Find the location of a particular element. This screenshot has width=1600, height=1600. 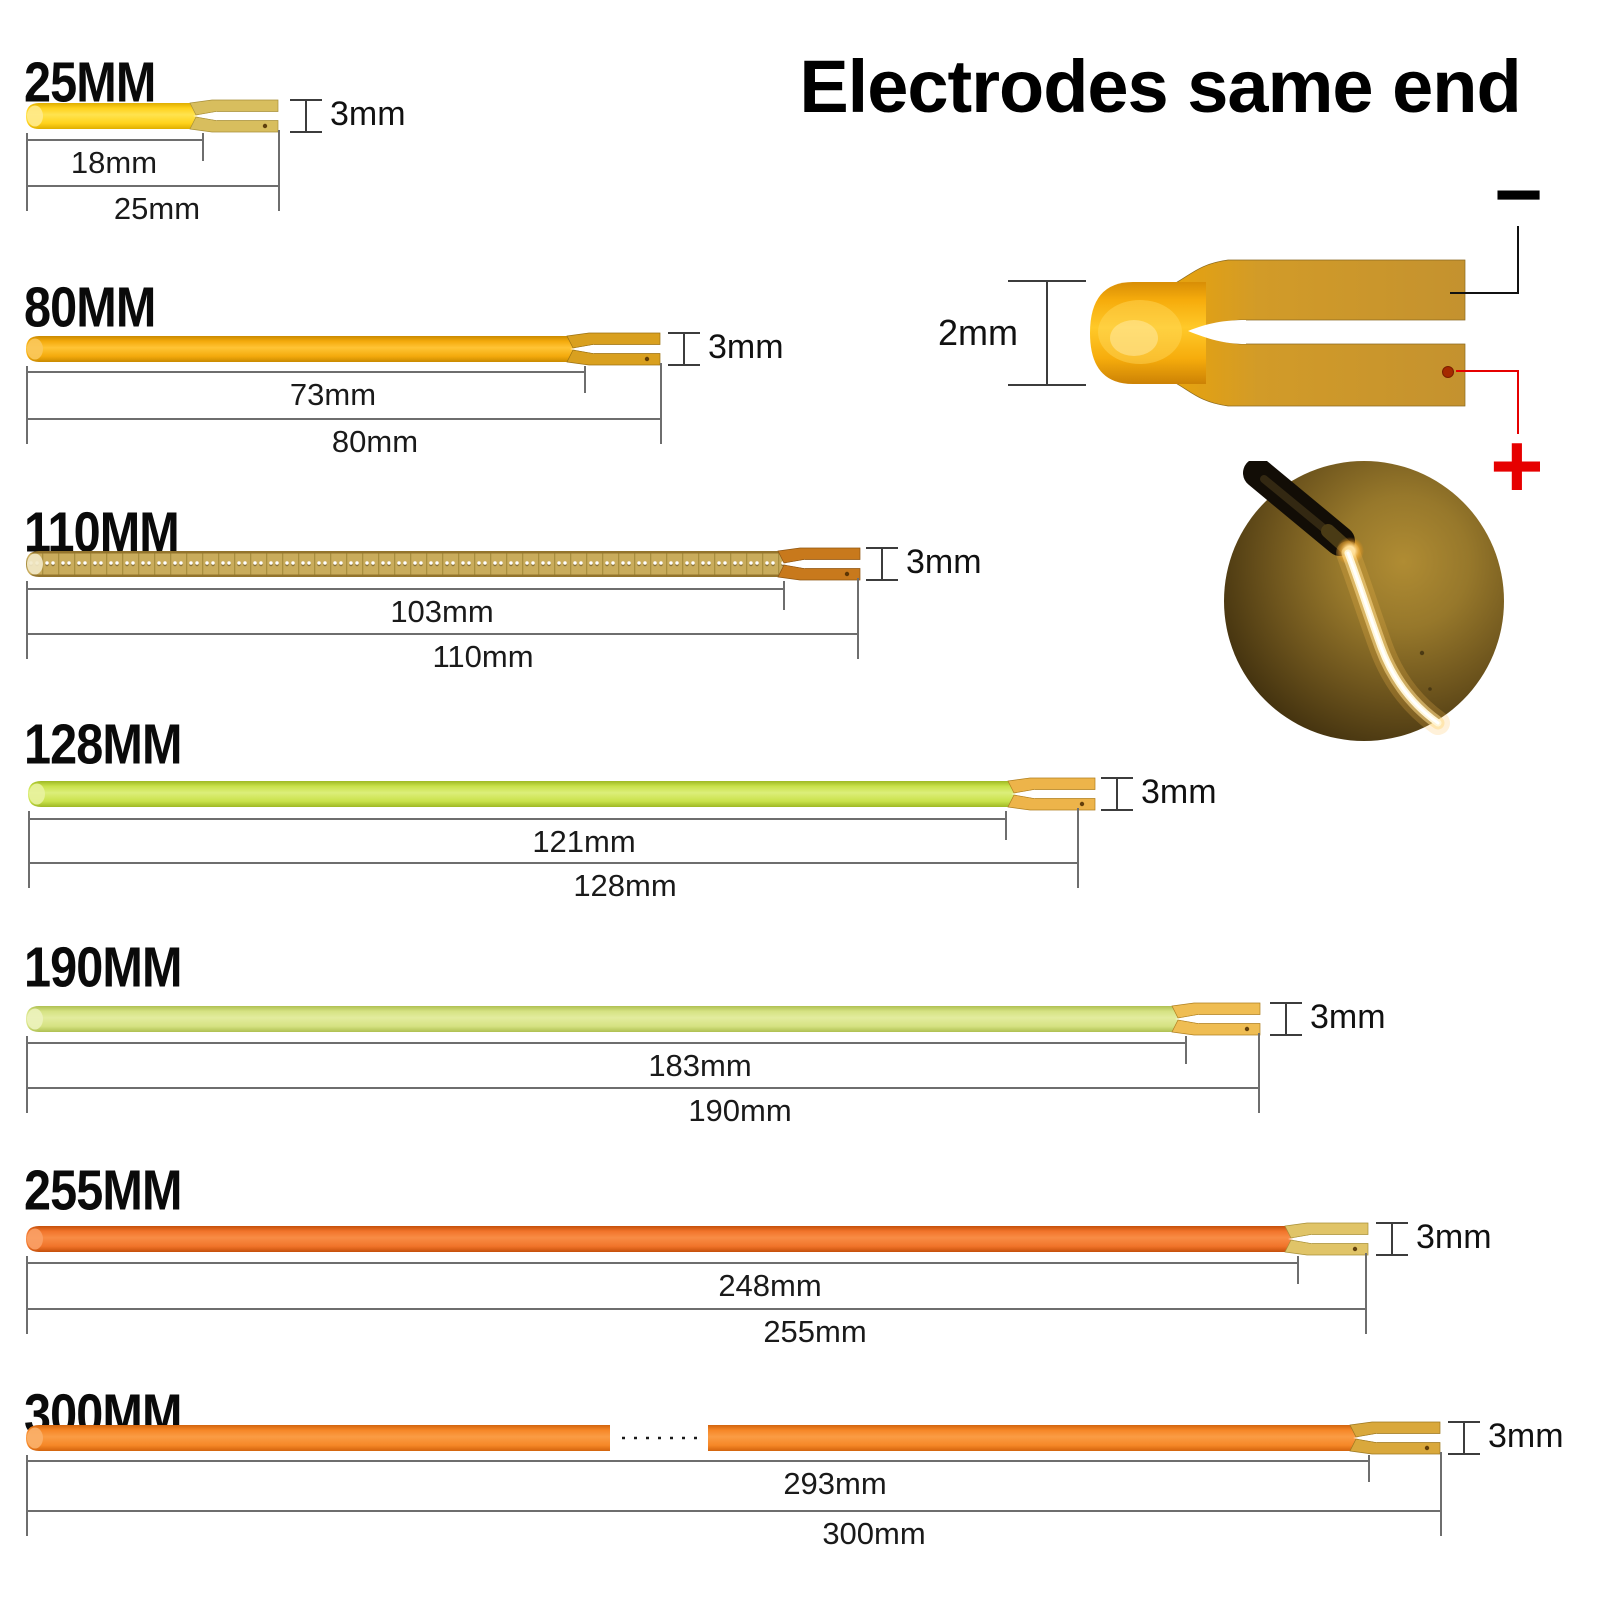

dimension-label-outer: 25mm is located at coordinates (157, 208).